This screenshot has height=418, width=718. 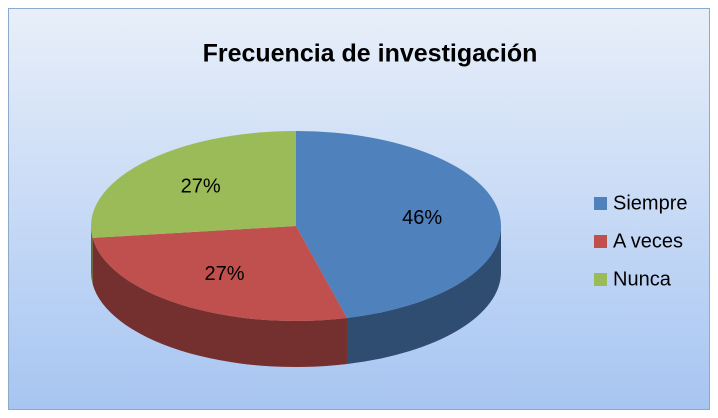 I want to click on chart-title: Frecuencia de investigación, so click(x=370, y=54).